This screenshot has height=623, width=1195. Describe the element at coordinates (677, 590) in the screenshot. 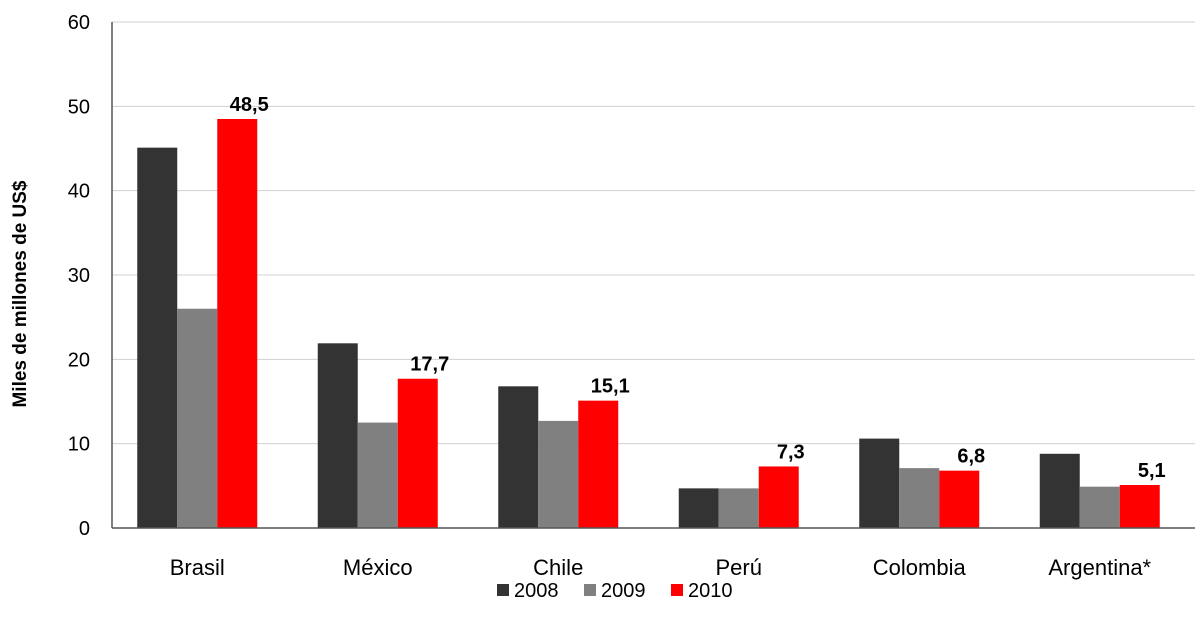

I see `legend-swatch-2010` at that location.